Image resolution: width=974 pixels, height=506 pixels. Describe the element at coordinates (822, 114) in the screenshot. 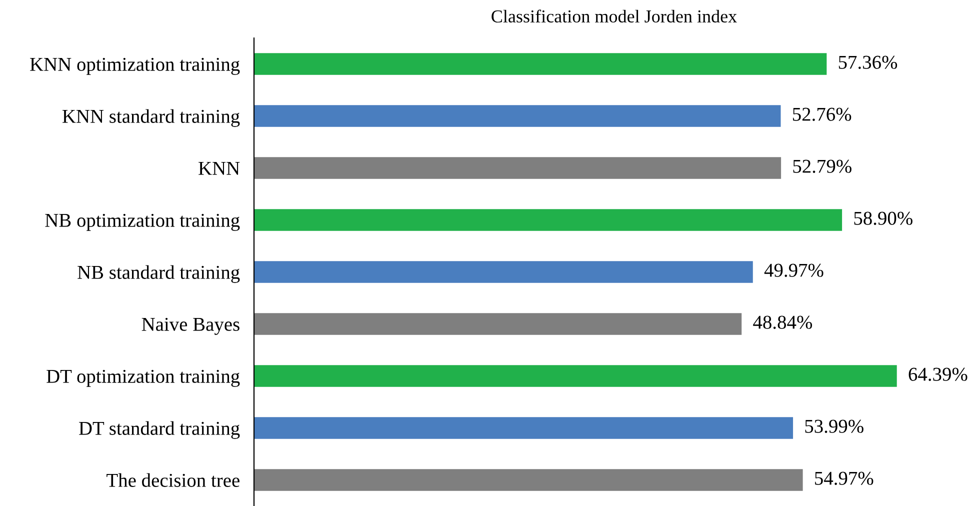

I see `data-label: 52.76%` at that location.